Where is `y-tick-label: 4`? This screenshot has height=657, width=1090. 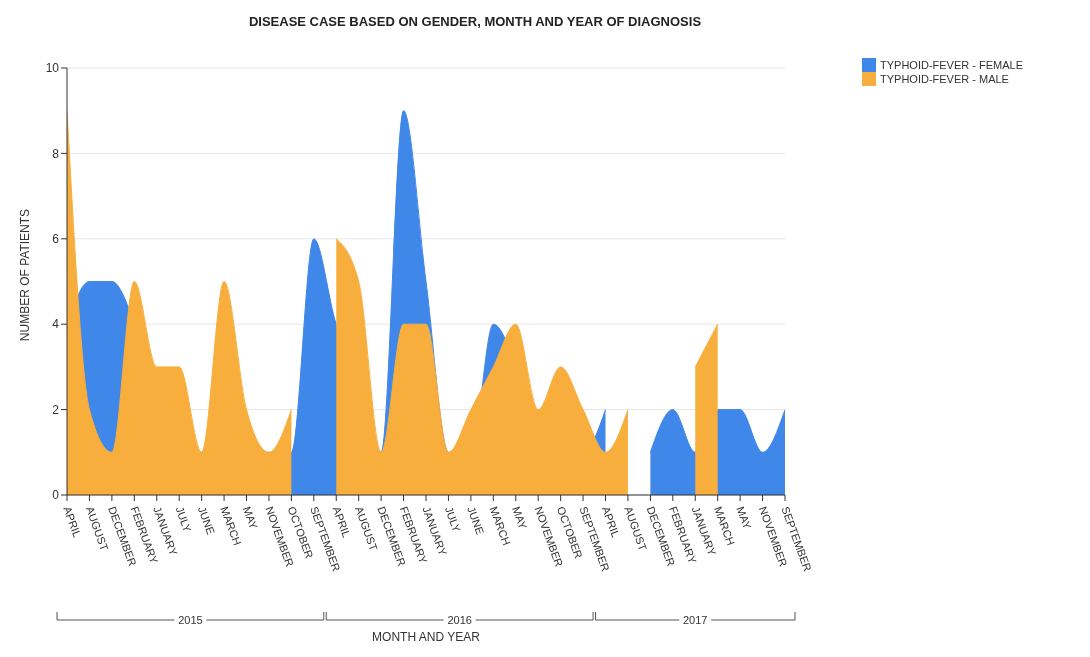 y-tick-label: 4 is located at coordinates (56, 324).